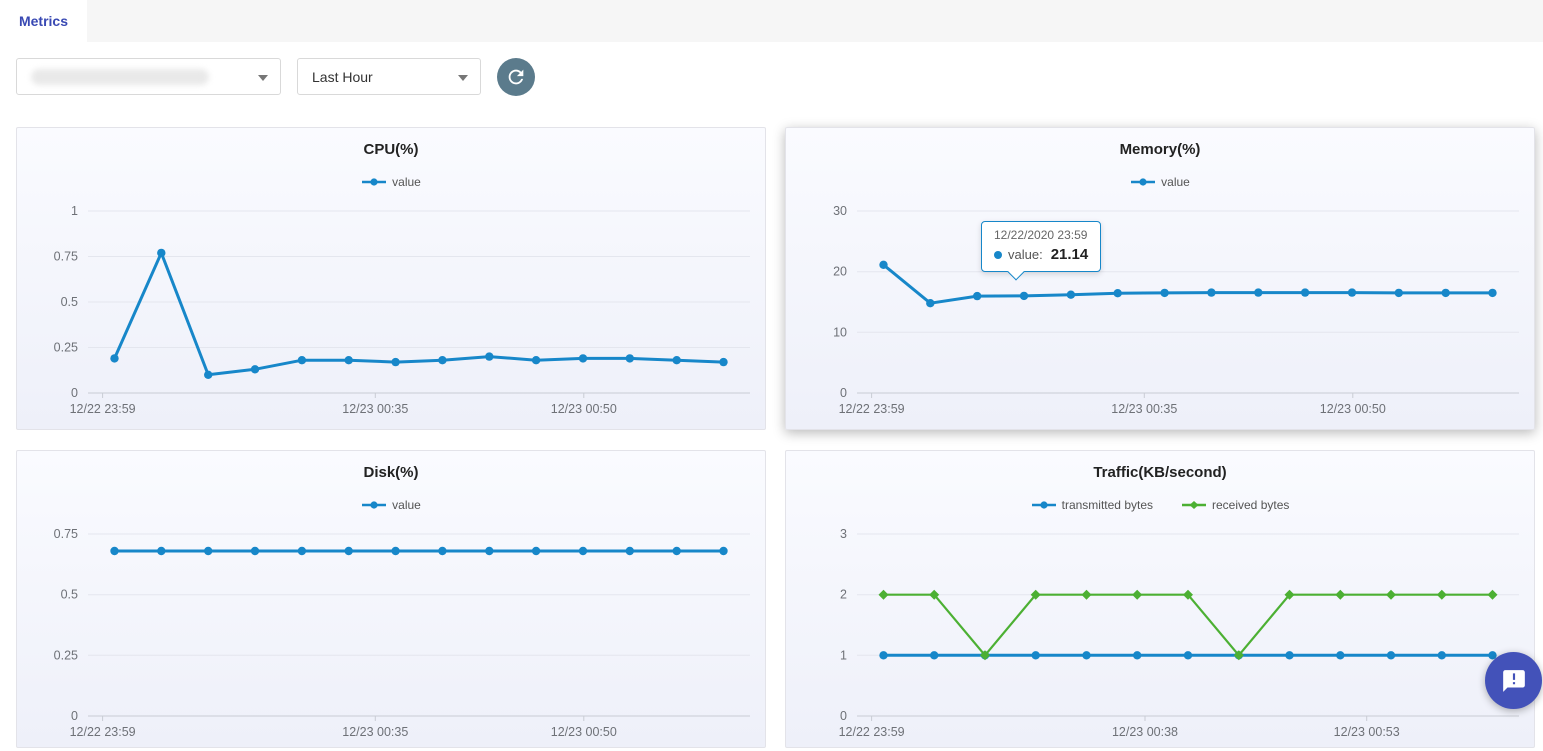  I want to click on y-tick-label: 0.75, so click(66, 534).